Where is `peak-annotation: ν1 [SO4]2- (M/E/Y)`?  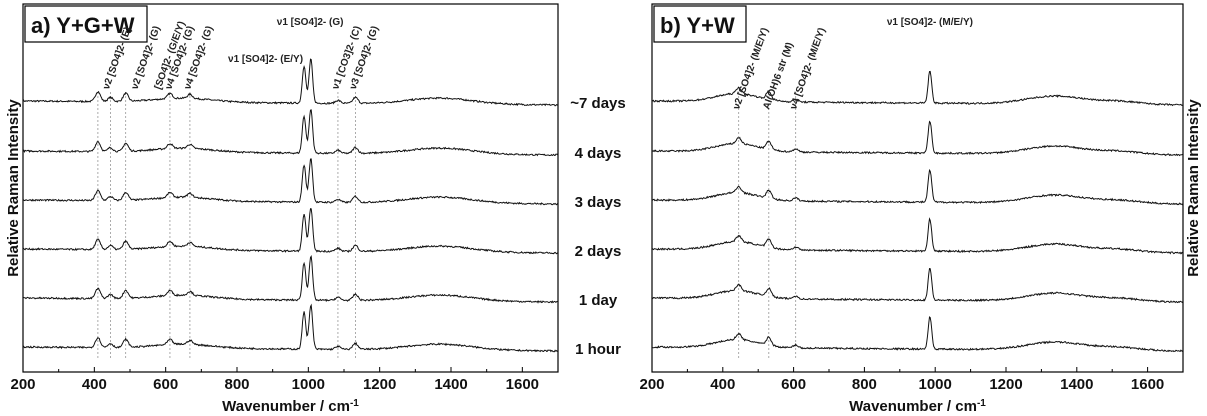 peak-annotation: ν1 [SO4]2- (M/E/Y) is located at coordinates (930, 22).